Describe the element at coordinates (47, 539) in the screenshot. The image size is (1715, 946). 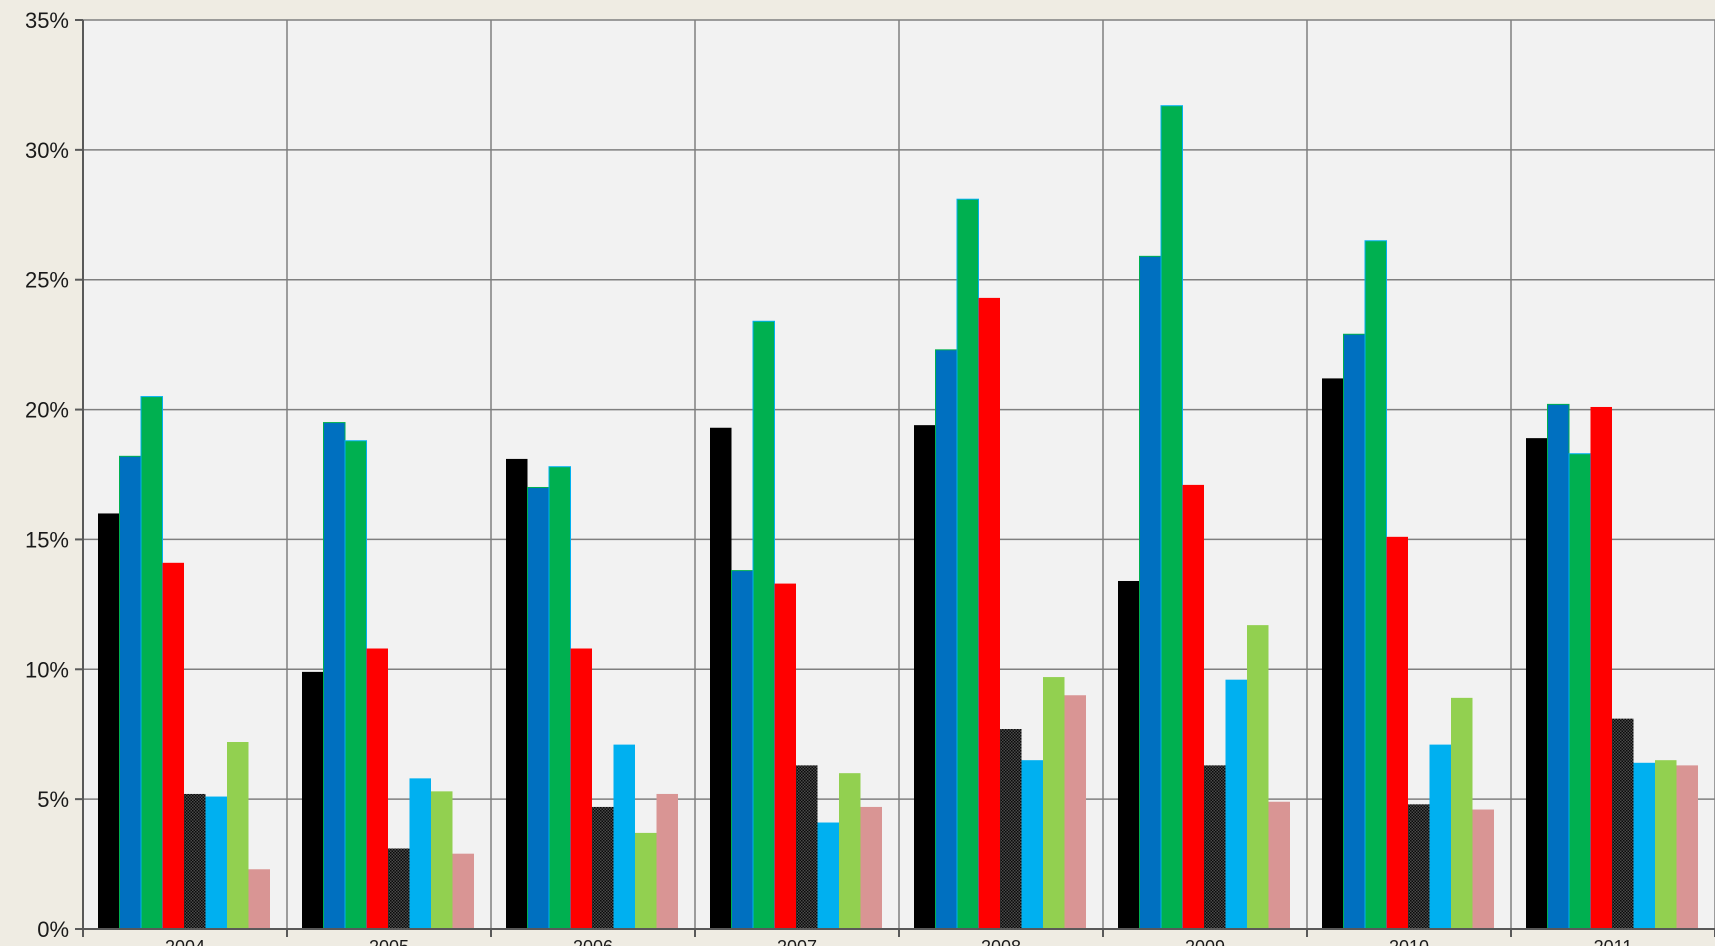
I see `y-tick-label: 15%` at that location.